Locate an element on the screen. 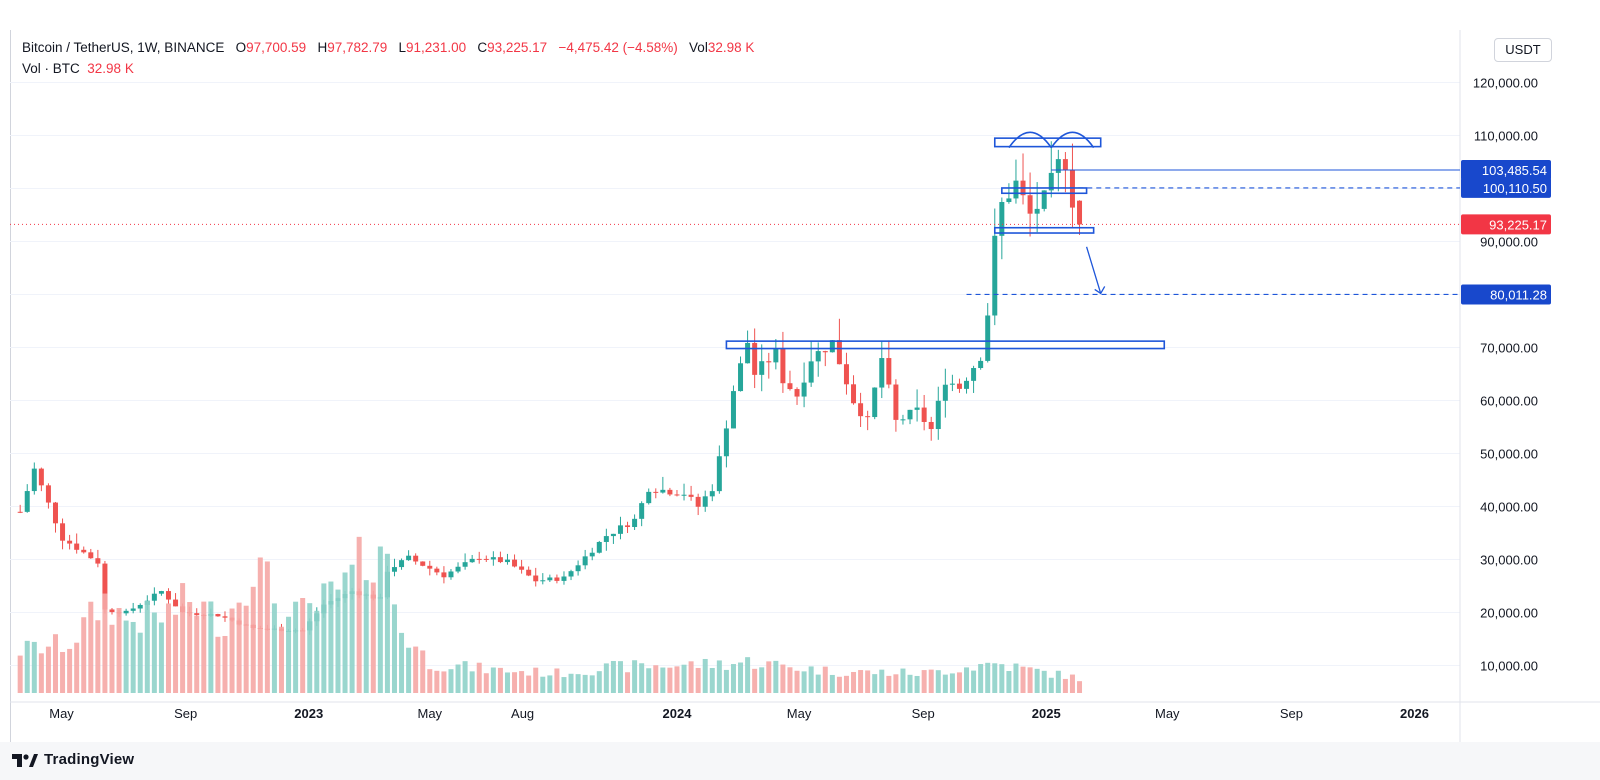 The width and height of the screenshot is (1600, 780). double-top-arc-right is located at coordinates (1072, 140).